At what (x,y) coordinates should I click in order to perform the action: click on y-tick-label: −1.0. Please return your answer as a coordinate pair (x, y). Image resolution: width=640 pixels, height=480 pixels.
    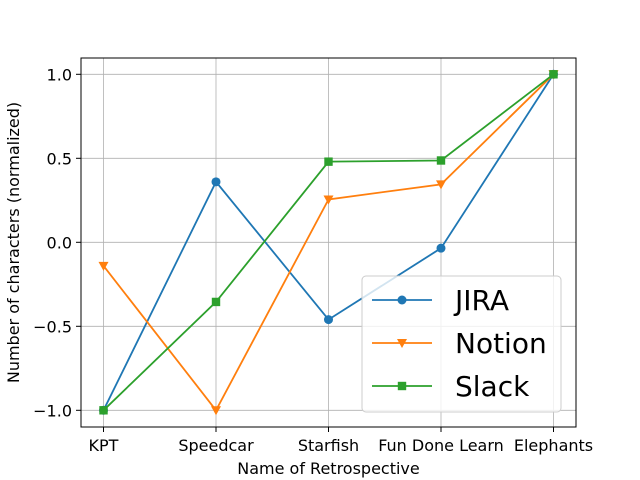
    Looking at the image, I should click on (52, 410).